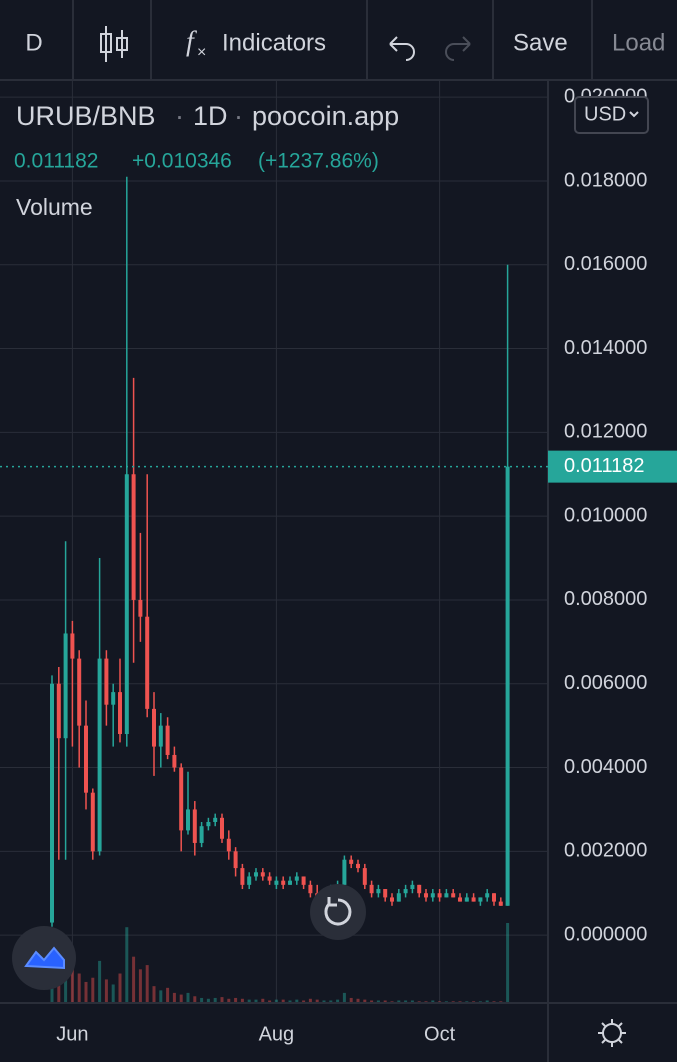 The height and width of the screenshot is (1062, 677). What do you see at coordinates (605, 851) in the screenshot?
I see `y-tick-label: 0.002000` at bounding box center [605, 851].